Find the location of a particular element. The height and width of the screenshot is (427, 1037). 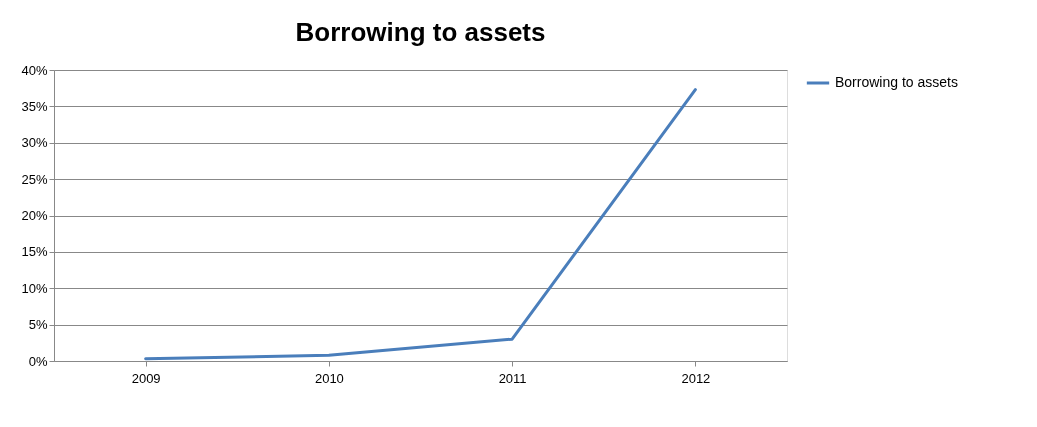

y-tick-label: 15% is located at coordinates (34, 252).